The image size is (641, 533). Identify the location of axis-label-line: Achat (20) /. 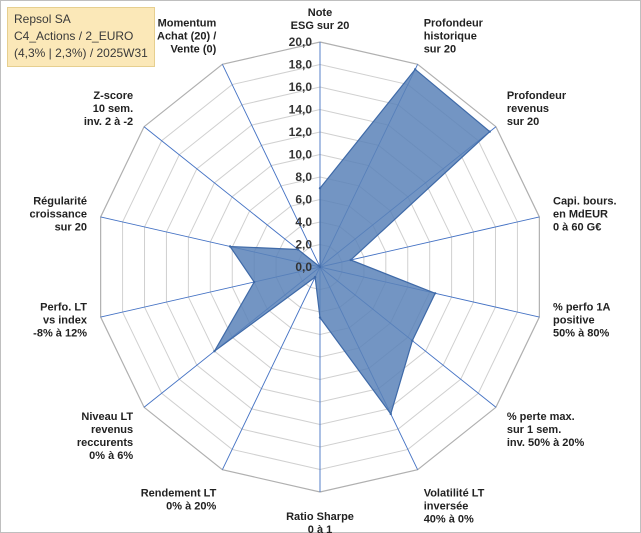
(186, 37).